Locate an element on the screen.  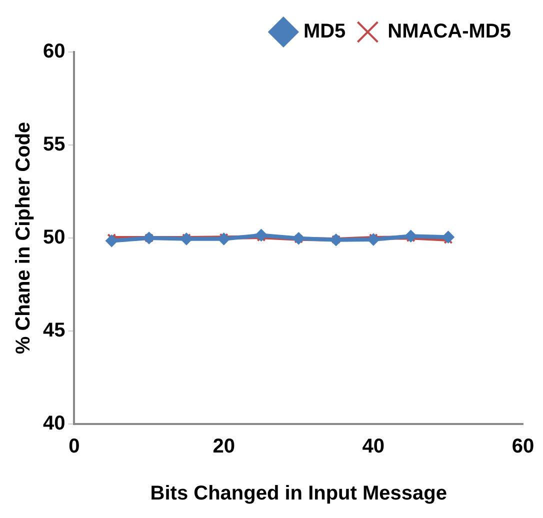
legend-label: NMACA-MD5 is located at coordinates (450, 31).